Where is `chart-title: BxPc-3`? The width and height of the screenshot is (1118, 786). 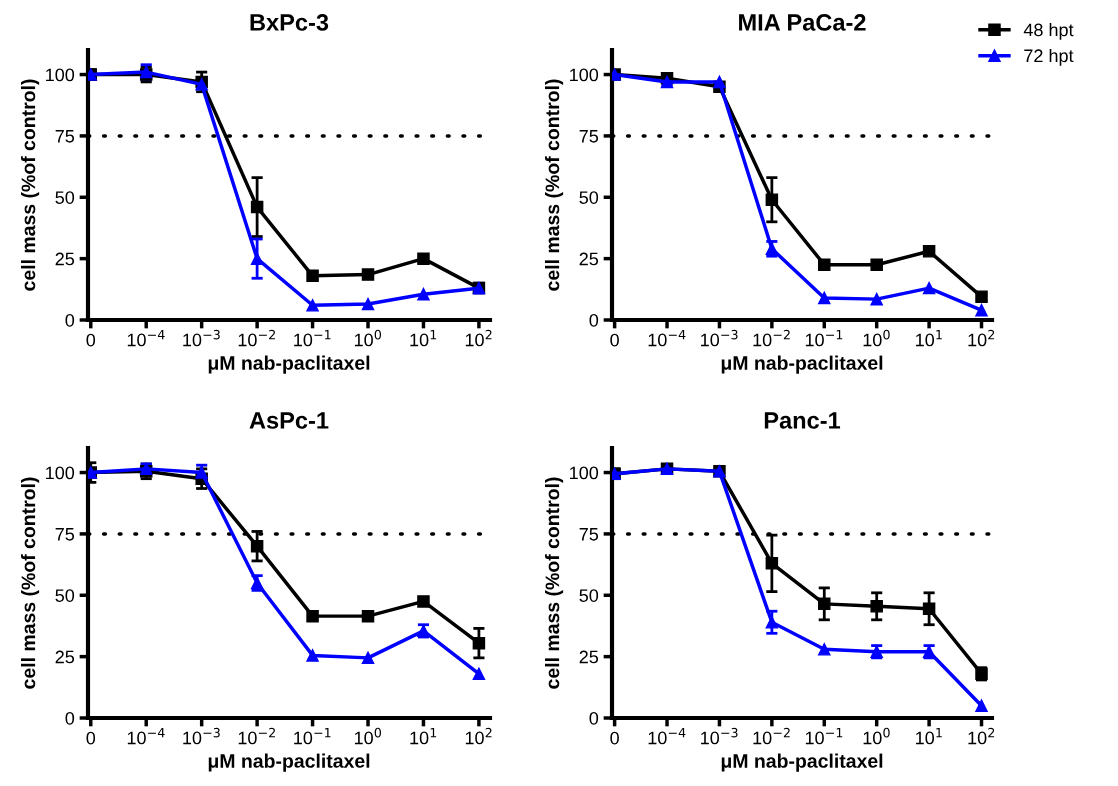 chart-title: BxPc-3 is located at coordinates (289, 22).